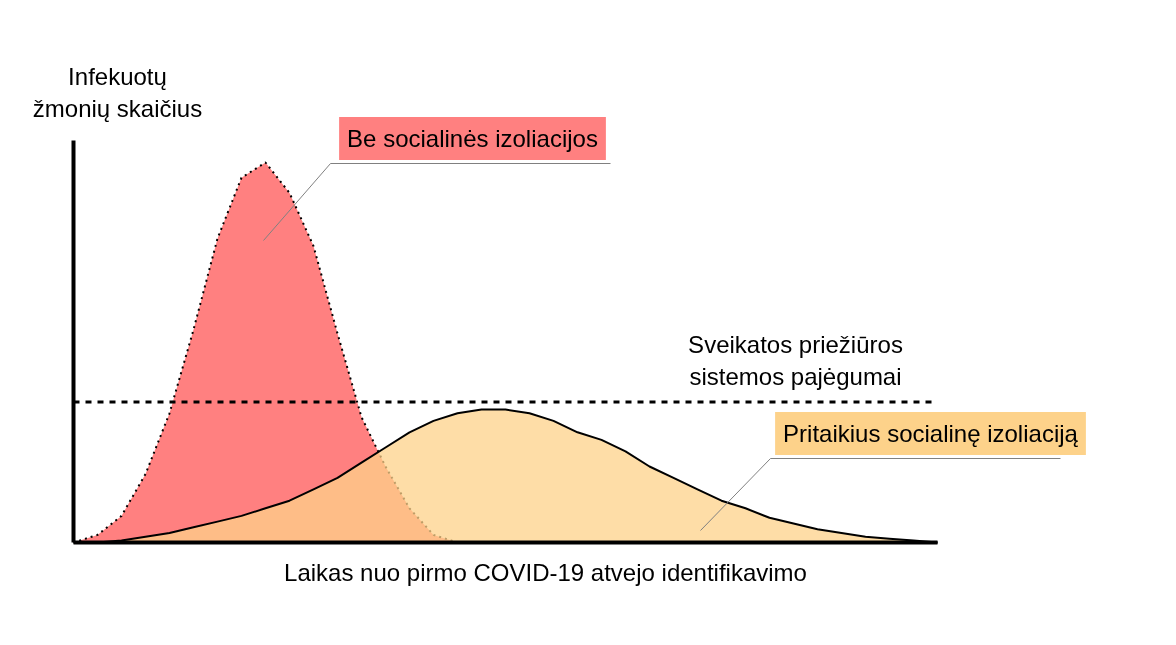 The image size is (1176, 645). I want to click on text: Pritaikius socialinę izoliaciją, so click(931, 433).